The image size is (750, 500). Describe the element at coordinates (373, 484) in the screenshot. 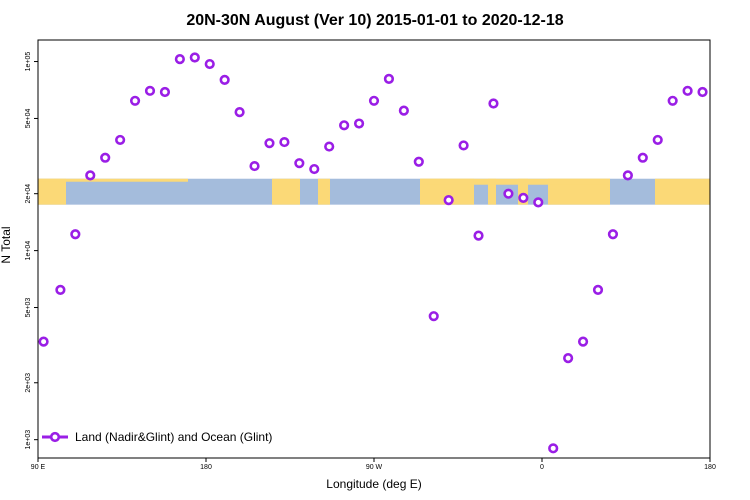

I see `x-axis-label: Longitude (deg E)` at that location.